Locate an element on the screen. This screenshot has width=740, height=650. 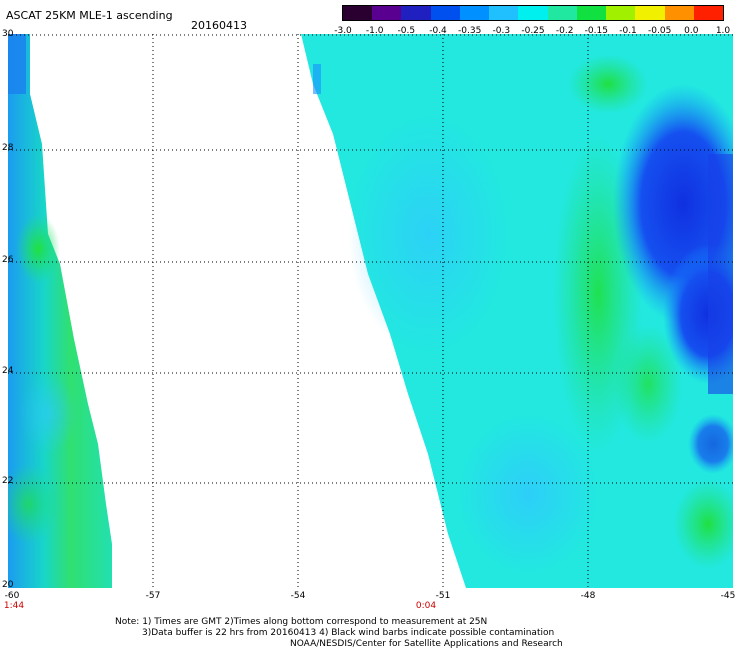
color-scale-label: -0.35 is located at coordinates (470, 31).